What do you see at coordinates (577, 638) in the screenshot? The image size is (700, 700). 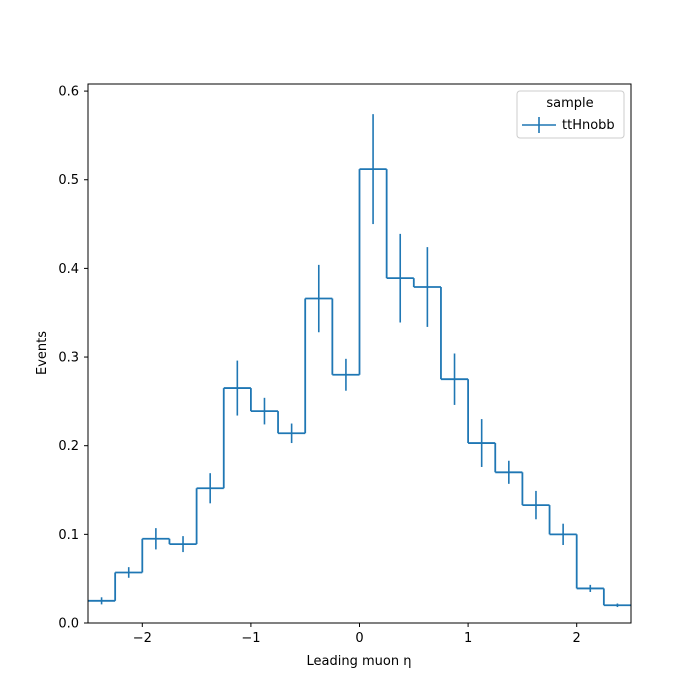 I see `x-tick-label: 2` at bounding box center [577, 638].